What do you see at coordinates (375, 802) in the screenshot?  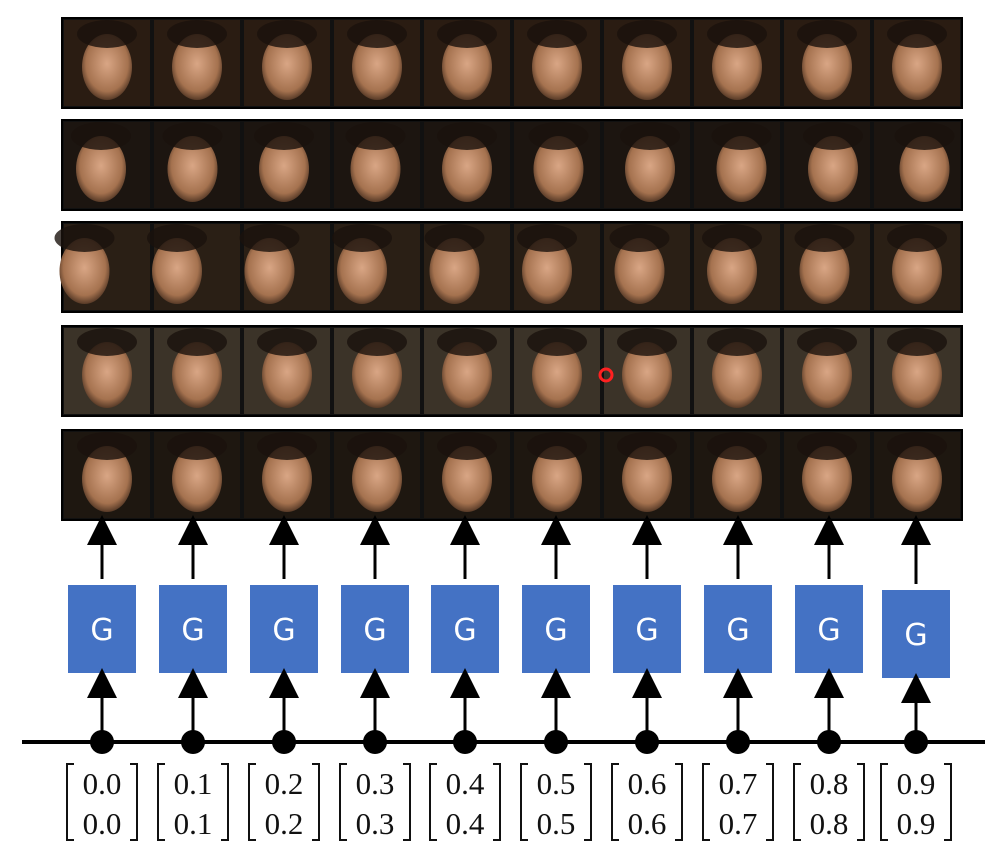 I see `vector: 0.30.3` at bounding box center [375, 802].